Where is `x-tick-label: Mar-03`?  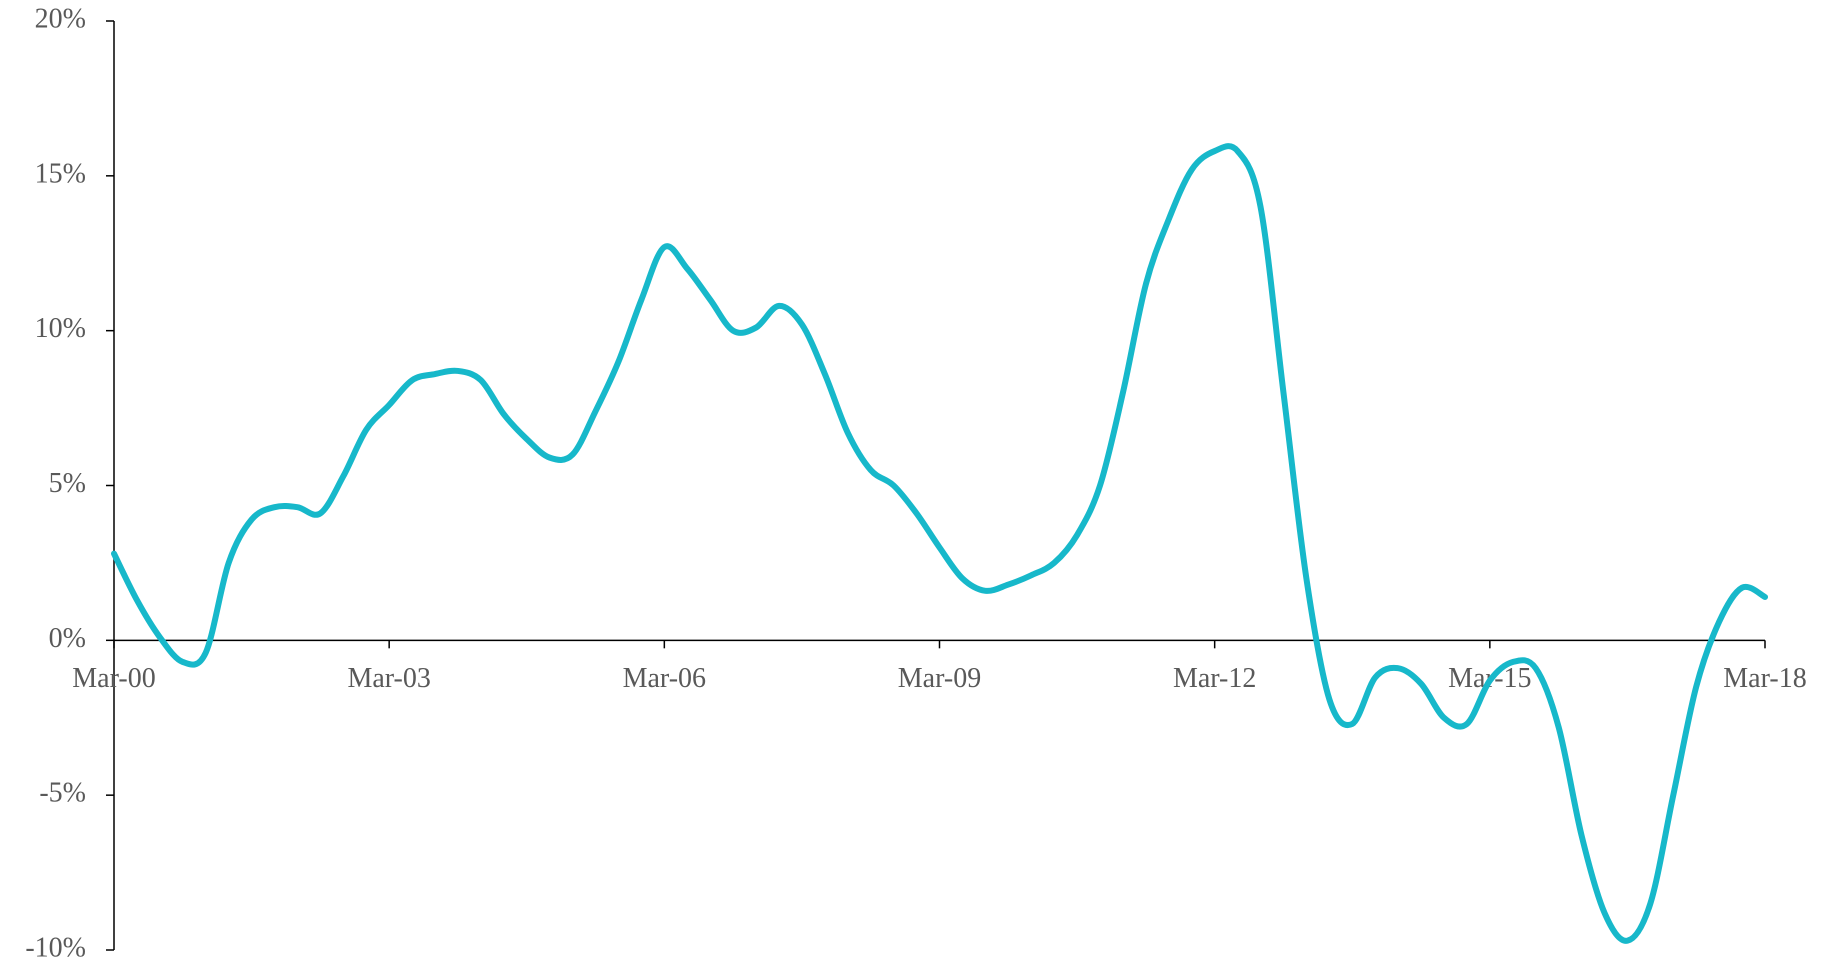
x-tick-label: Mar-03 is located at coordinates (388, 678).